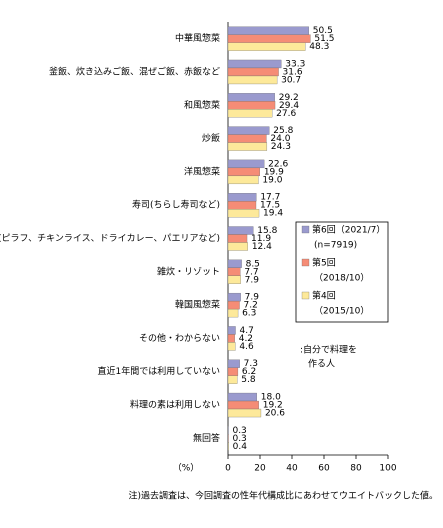 The image size is (443, 528). Describe the element at coordinates (275, 414) in the screenshot. I see `value-label: 20.6` at that location.